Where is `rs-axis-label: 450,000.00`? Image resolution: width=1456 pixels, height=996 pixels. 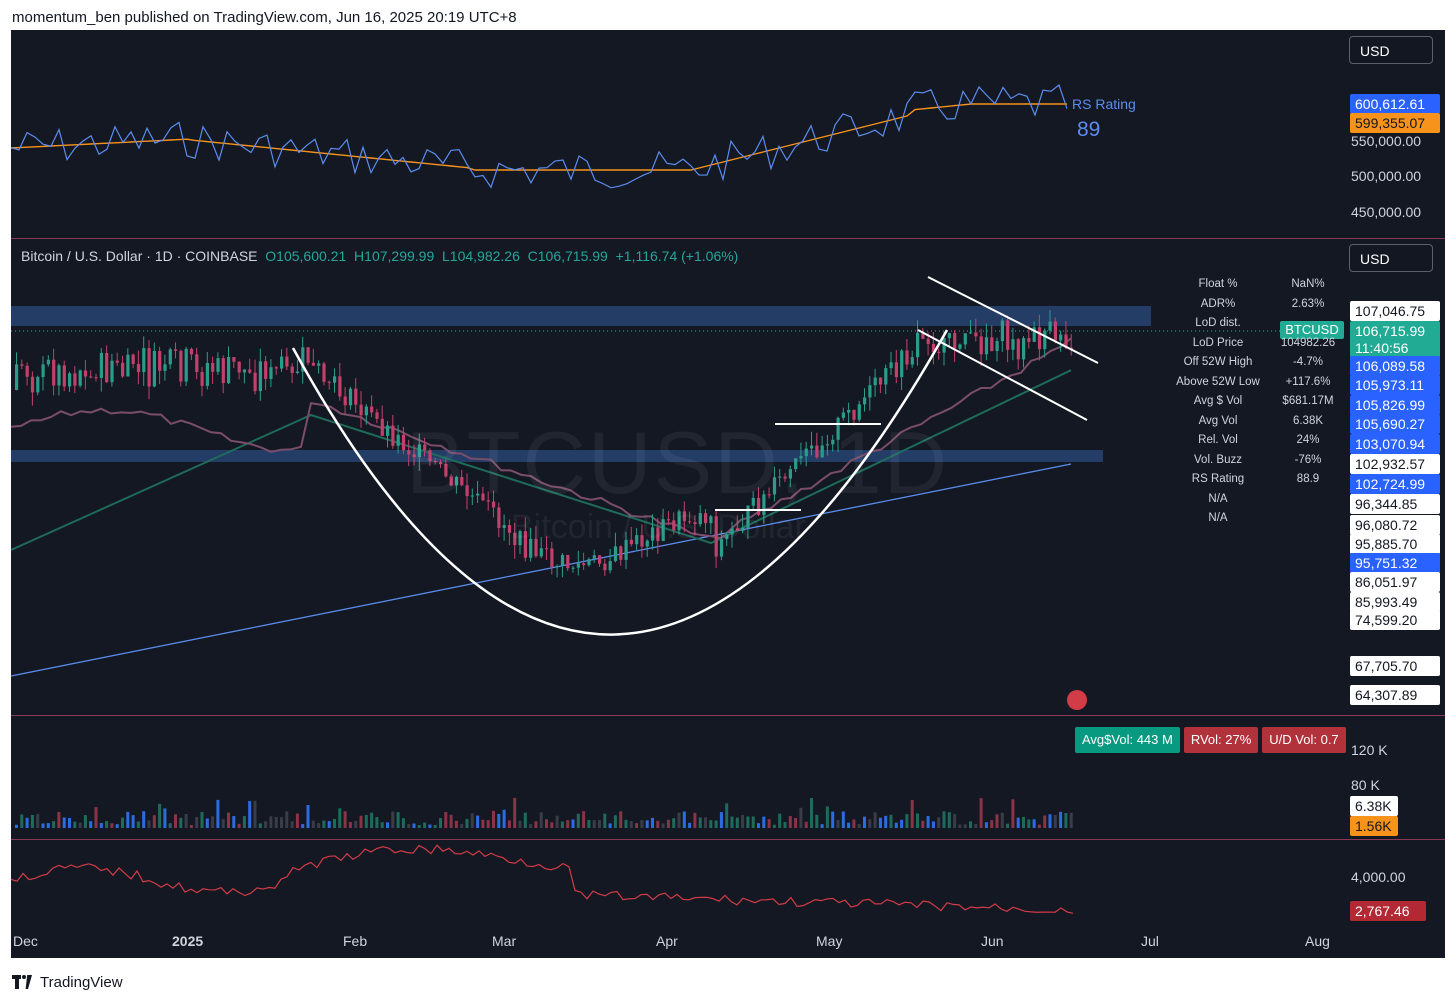 rs-axis-label: 450,000.00 is located at coordinates (1386, 212).